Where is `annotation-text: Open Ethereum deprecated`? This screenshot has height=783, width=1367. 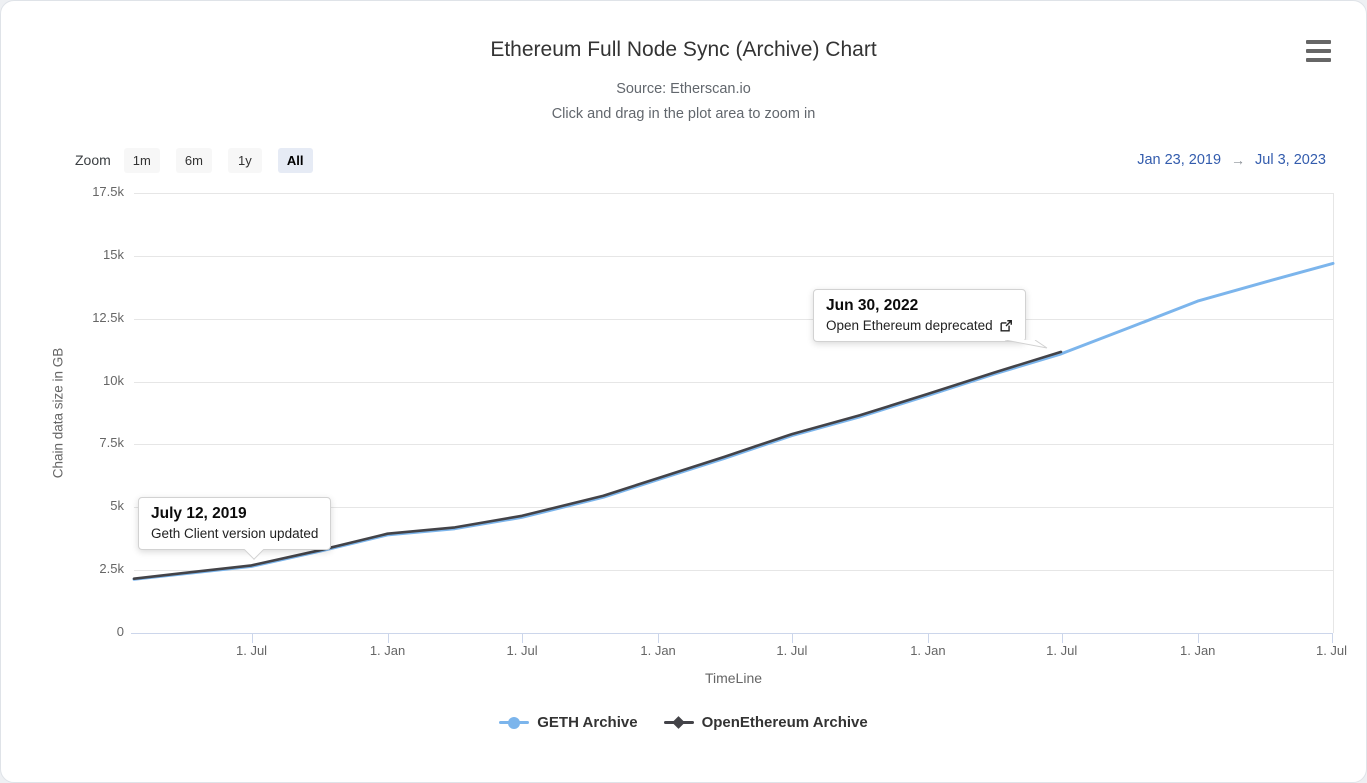
annotation-text: Open Ethereum deprecated is located at coordinates (919, 325).